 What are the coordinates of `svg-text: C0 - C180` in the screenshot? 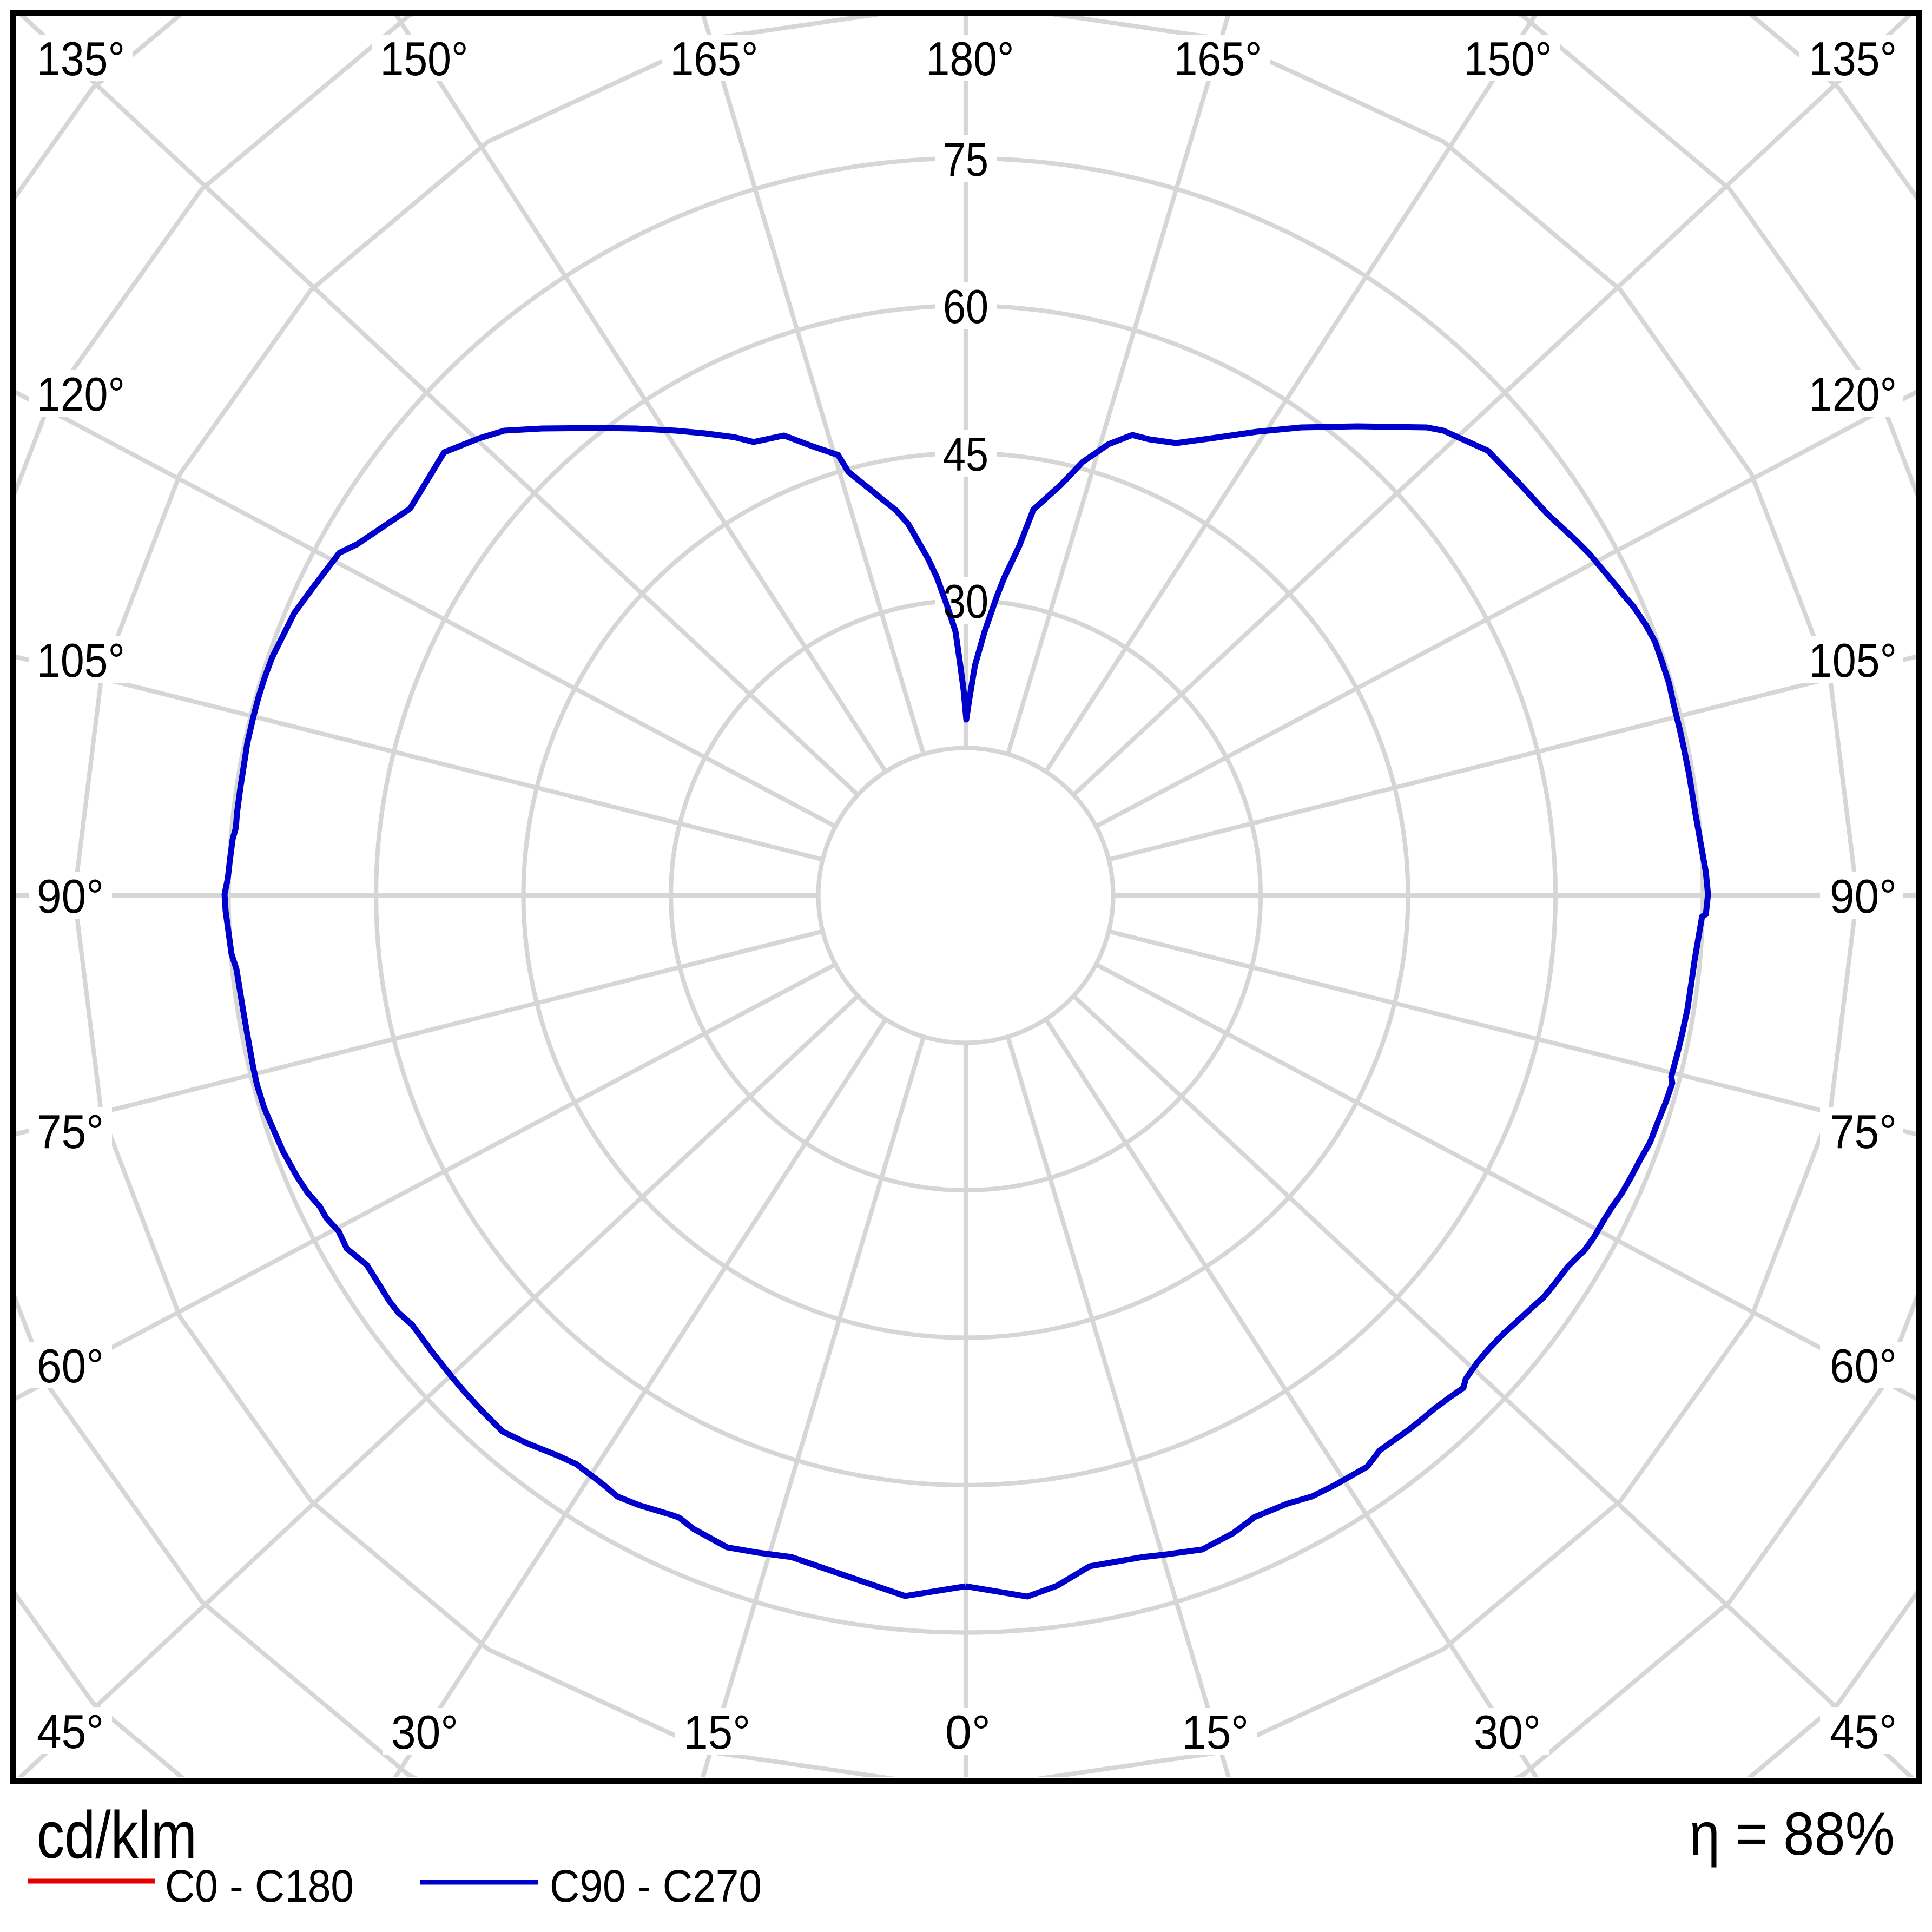 It's located at (259, 1886).